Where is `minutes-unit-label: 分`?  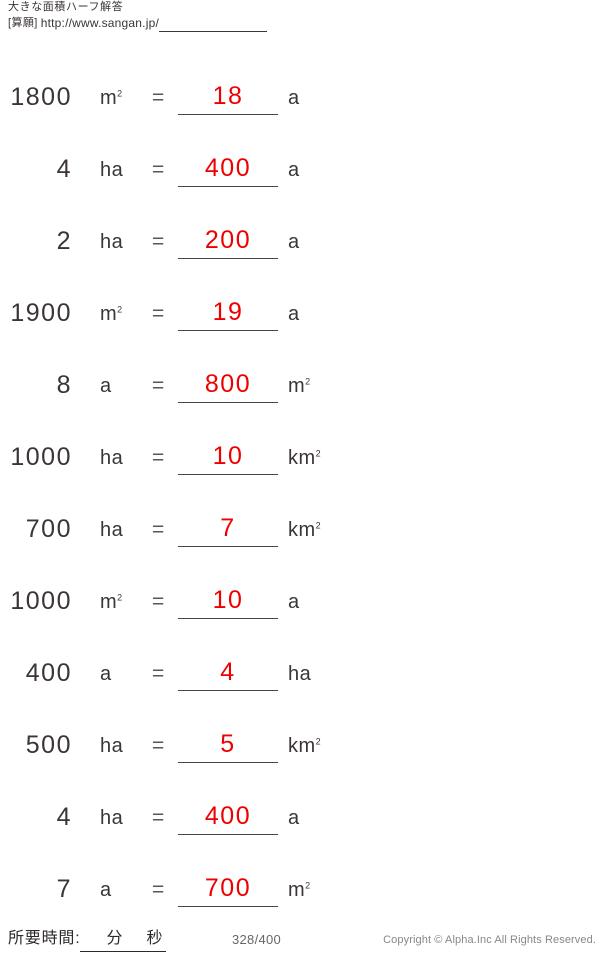 minutes-unit-label: 分 is located at coordinates (114, 938).